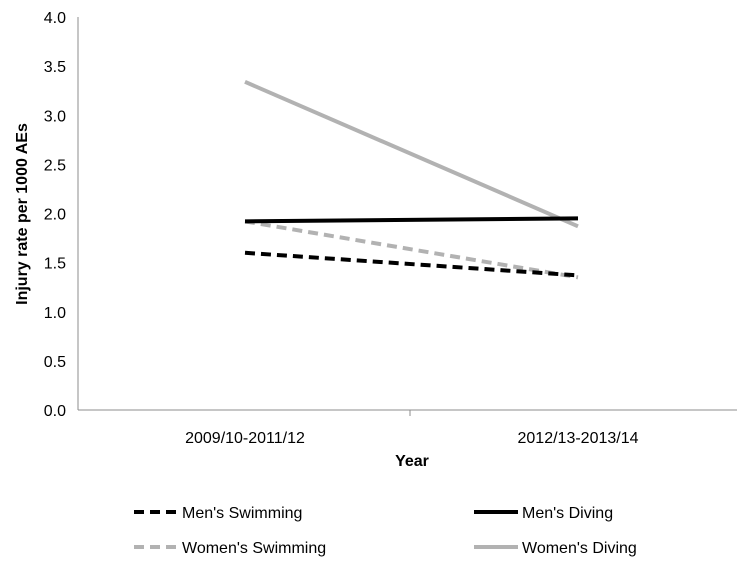  Describe the element at coordinates (55, 264) in the screenshot. I see `y-tick-label: 1.5` at that location.